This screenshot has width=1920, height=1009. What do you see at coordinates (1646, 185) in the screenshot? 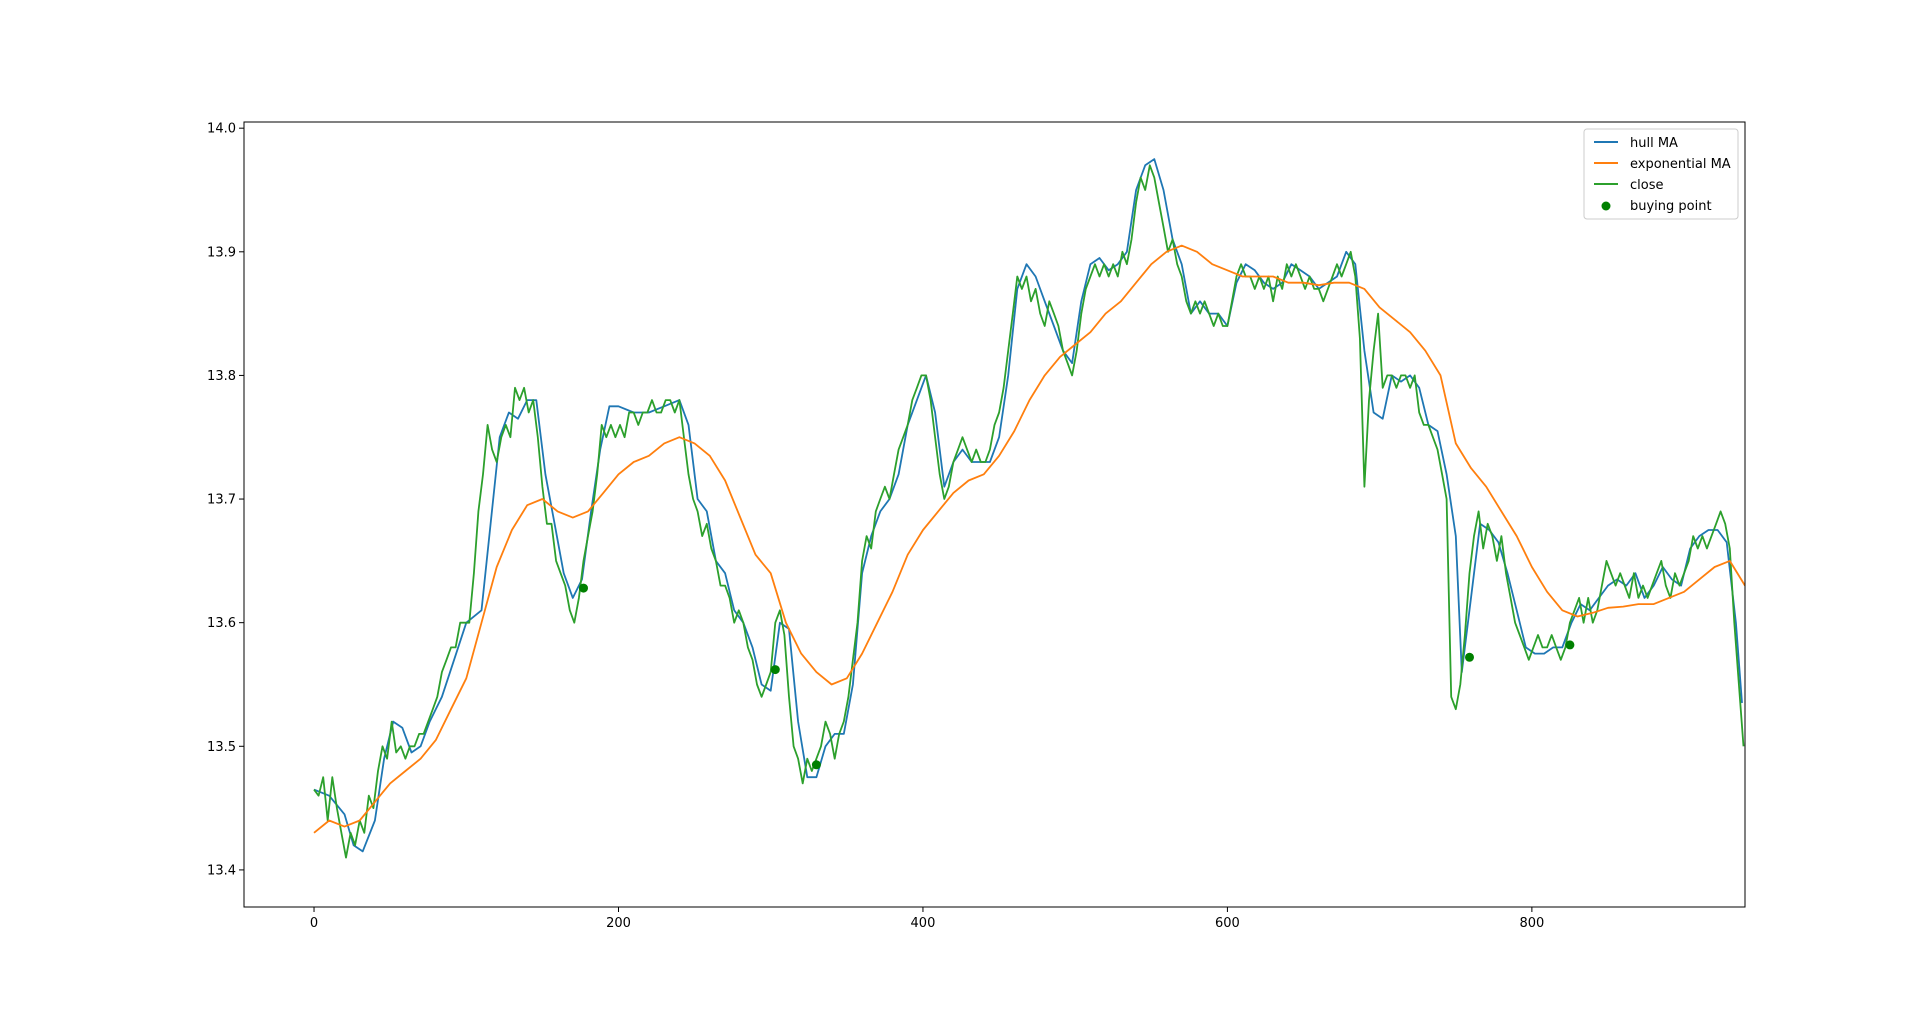
I see `legend-label-close: close` at bounding box center [1646, 185].